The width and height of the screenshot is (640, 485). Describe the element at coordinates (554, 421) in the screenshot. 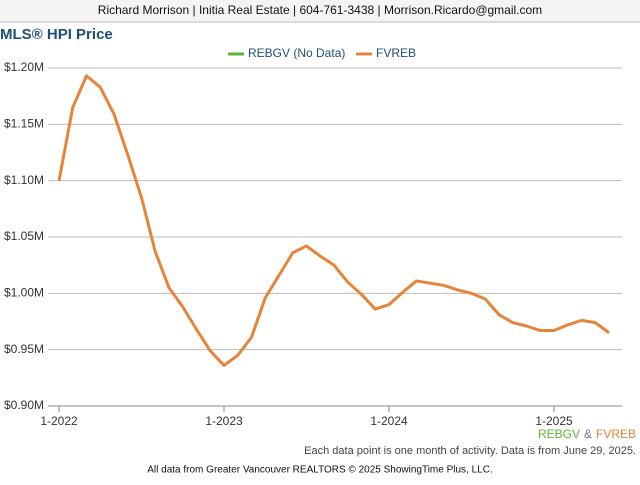

I see `x-tick-label: 1-2025` at that location.